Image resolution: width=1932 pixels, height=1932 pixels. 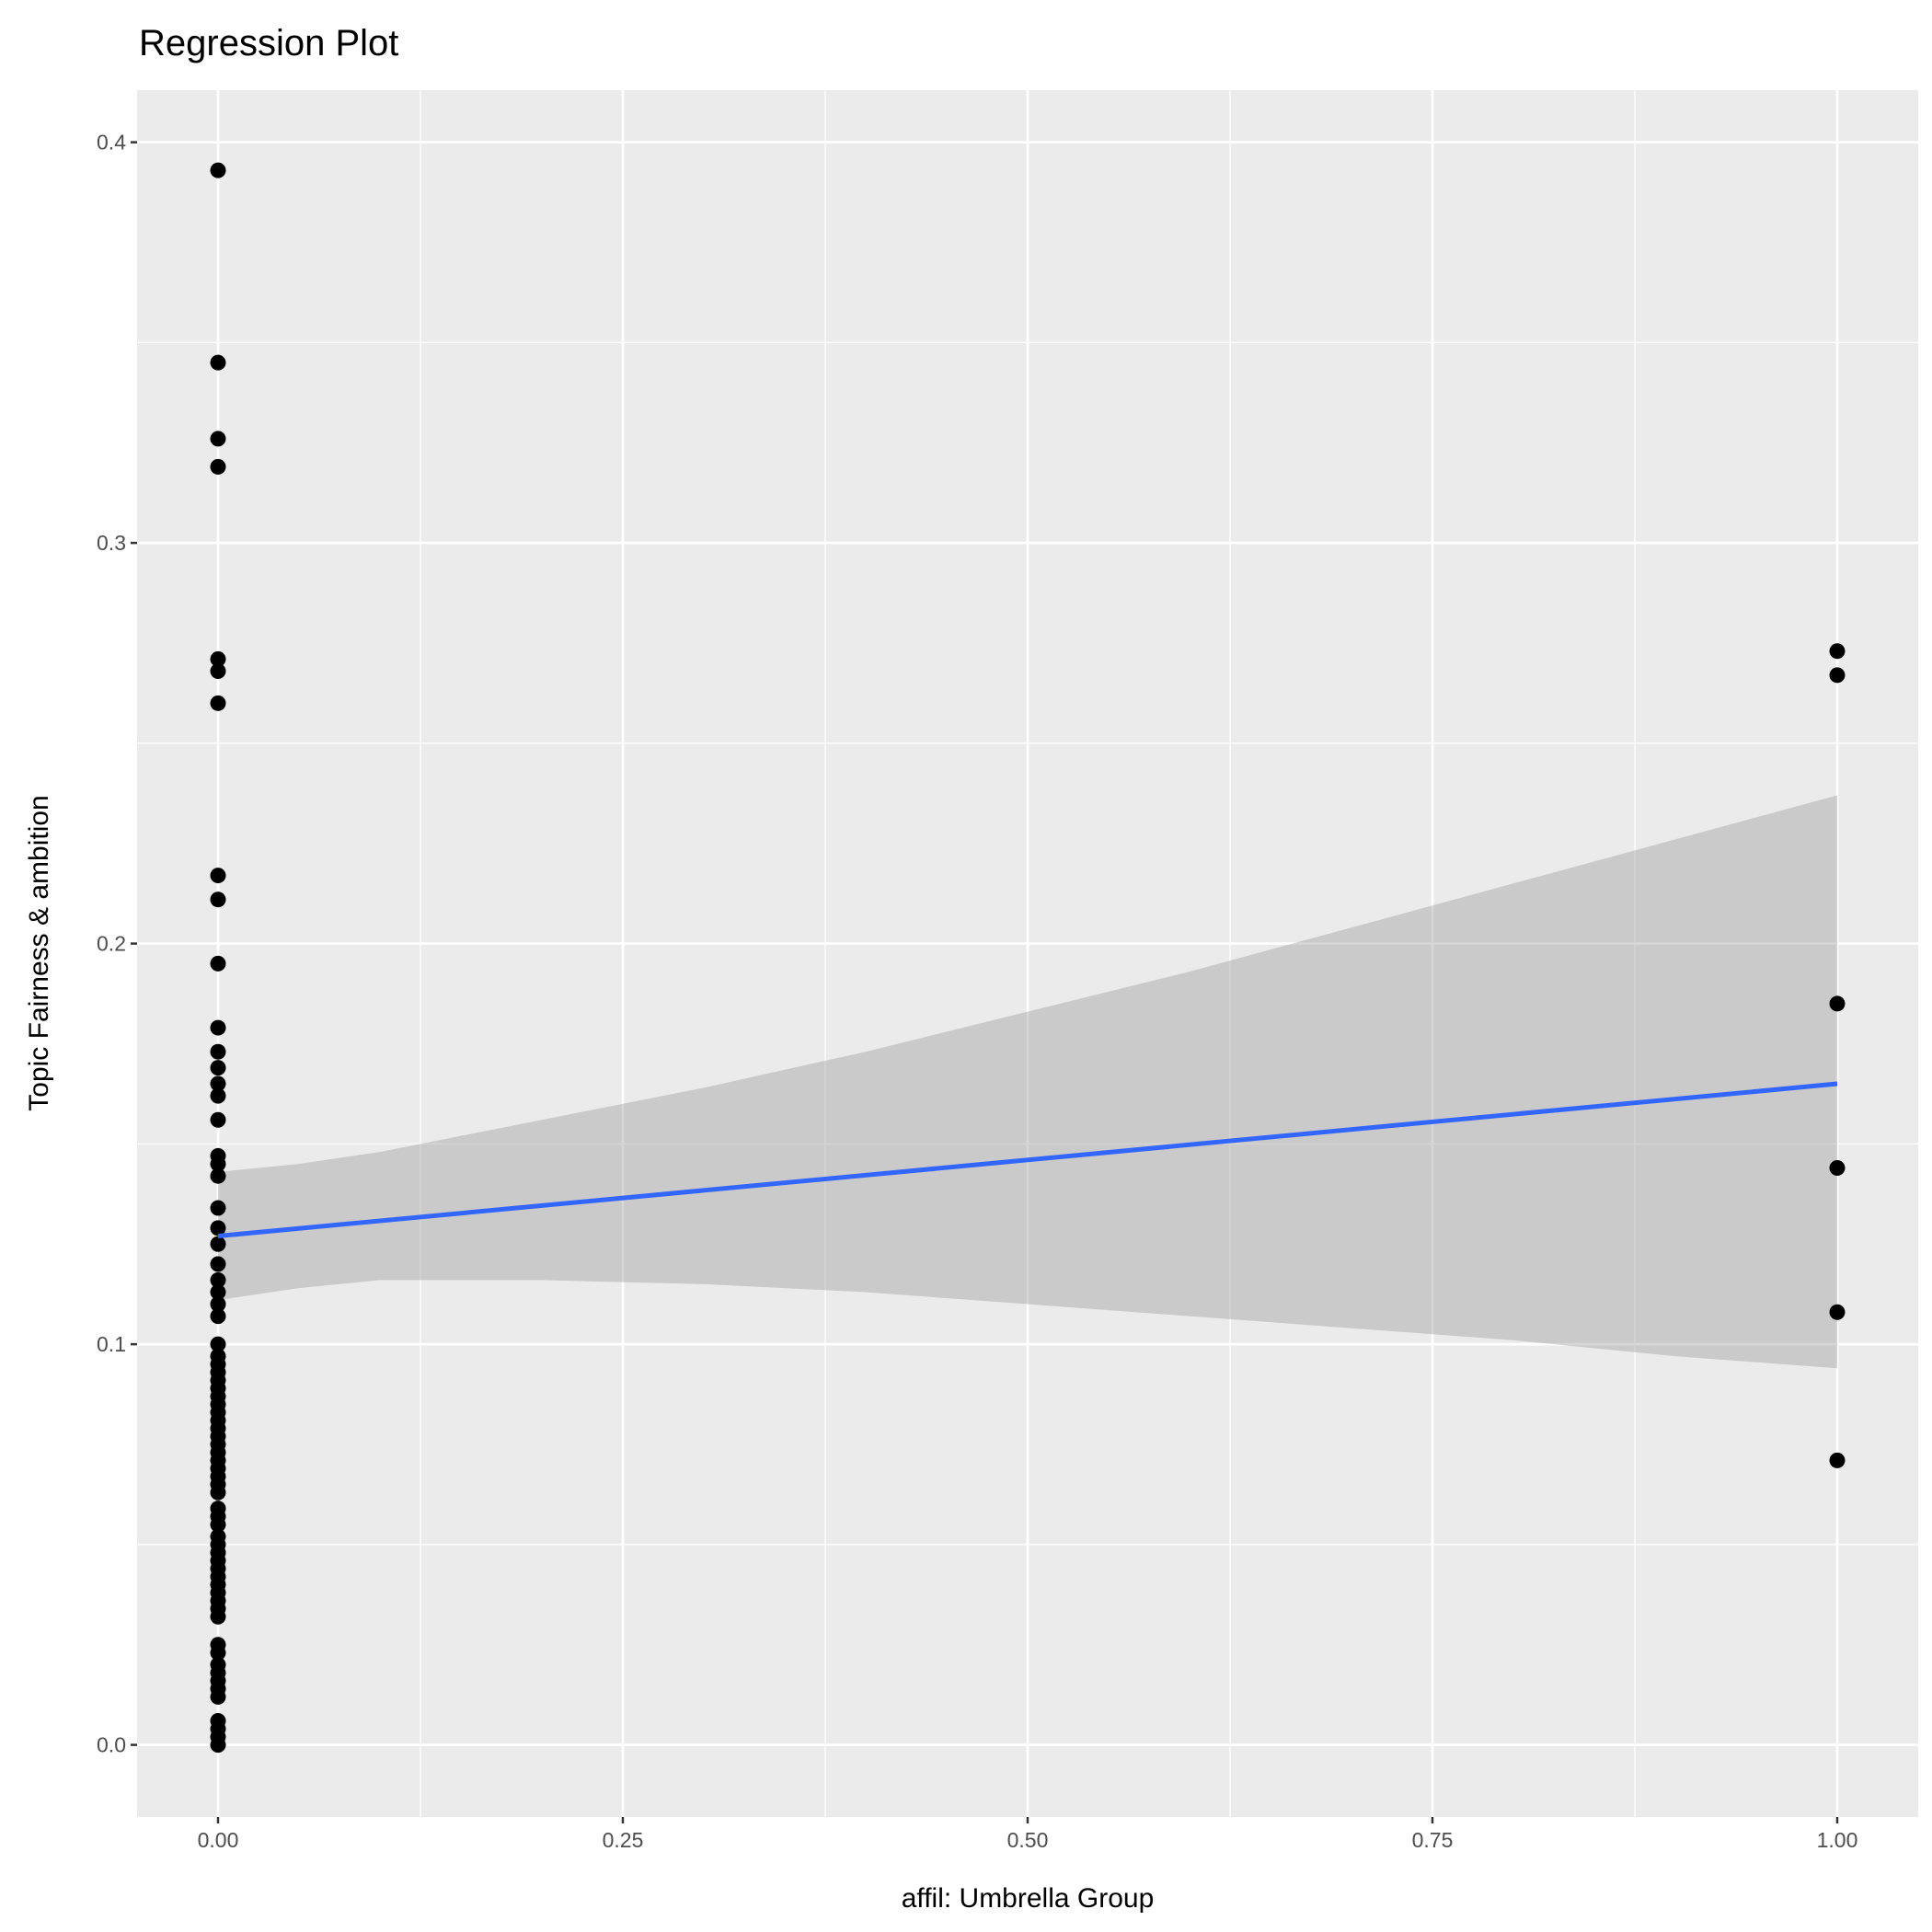 What do you see at coordinates (111, 1344) in the screenshot?
I see `y-tick-label: 0.1` at bounding box center [111, 1344].